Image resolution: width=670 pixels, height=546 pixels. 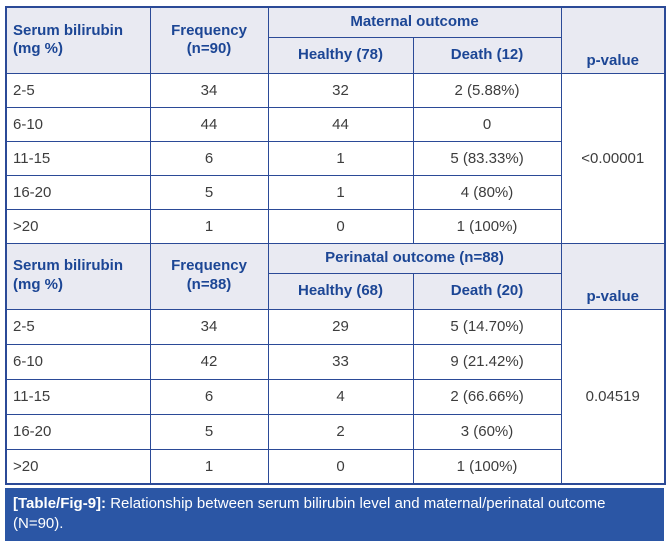 What do you see at coordinates (340, 326) in the screenshot?
I see `cell-healthy: 29` at bounding box center [340, 326].